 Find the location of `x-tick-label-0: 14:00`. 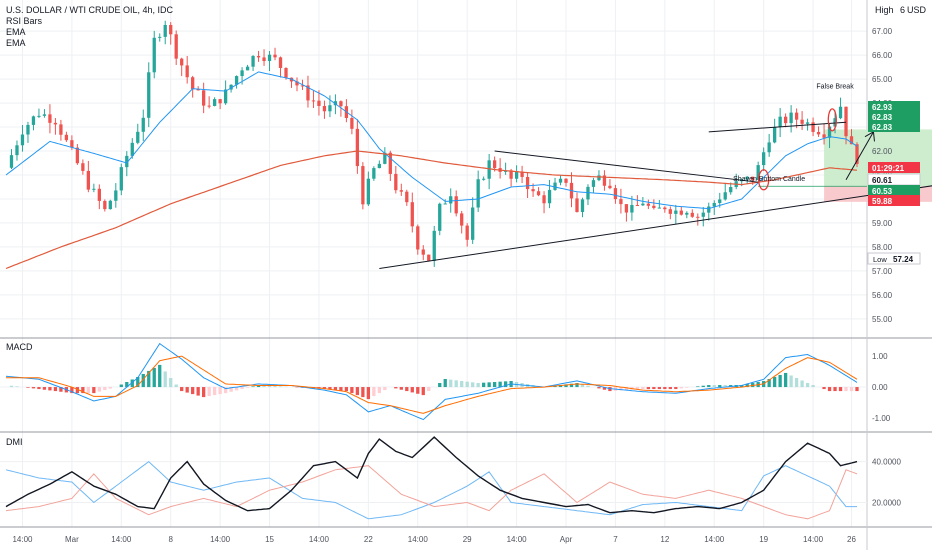

x-tick-label-0: 14:00 is located at coordinates (22, 539).